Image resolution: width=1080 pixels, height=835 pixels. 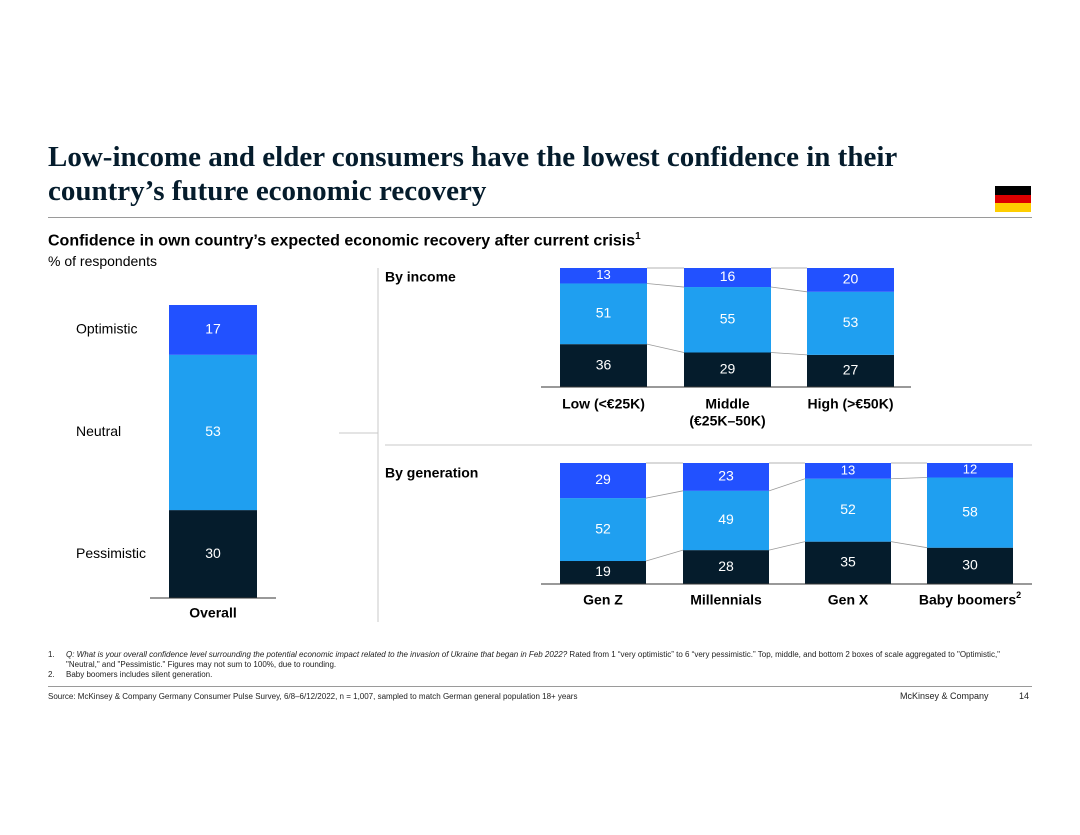 I want to click on data-label: 51, so click(x=604, y=313).